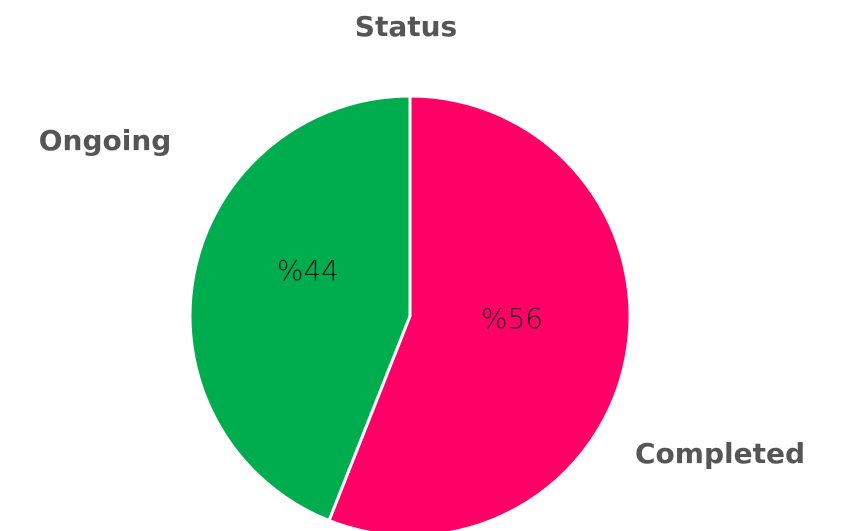 This screenshot has width=848, height=531. What do you see at coordinates (512, 318) in the screenshot?
I see `value-label: %56` at bounding box center [512, 318].